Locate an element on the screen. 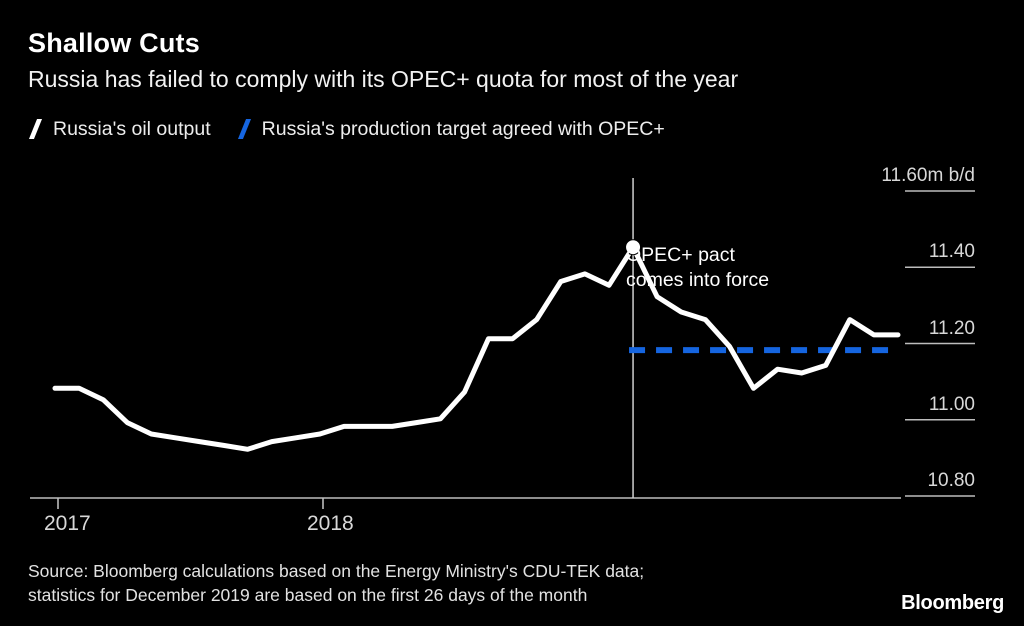  y-axis-tick-lines is located at coordinates (940, 343).